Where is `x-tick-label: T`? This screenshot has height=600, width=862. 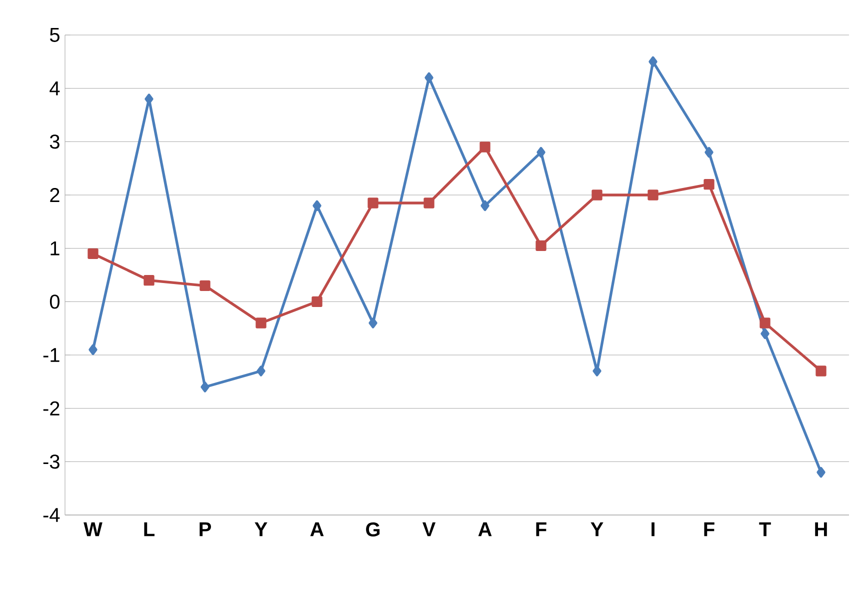
x-tick-label: T is located at coordinates (765, 529).